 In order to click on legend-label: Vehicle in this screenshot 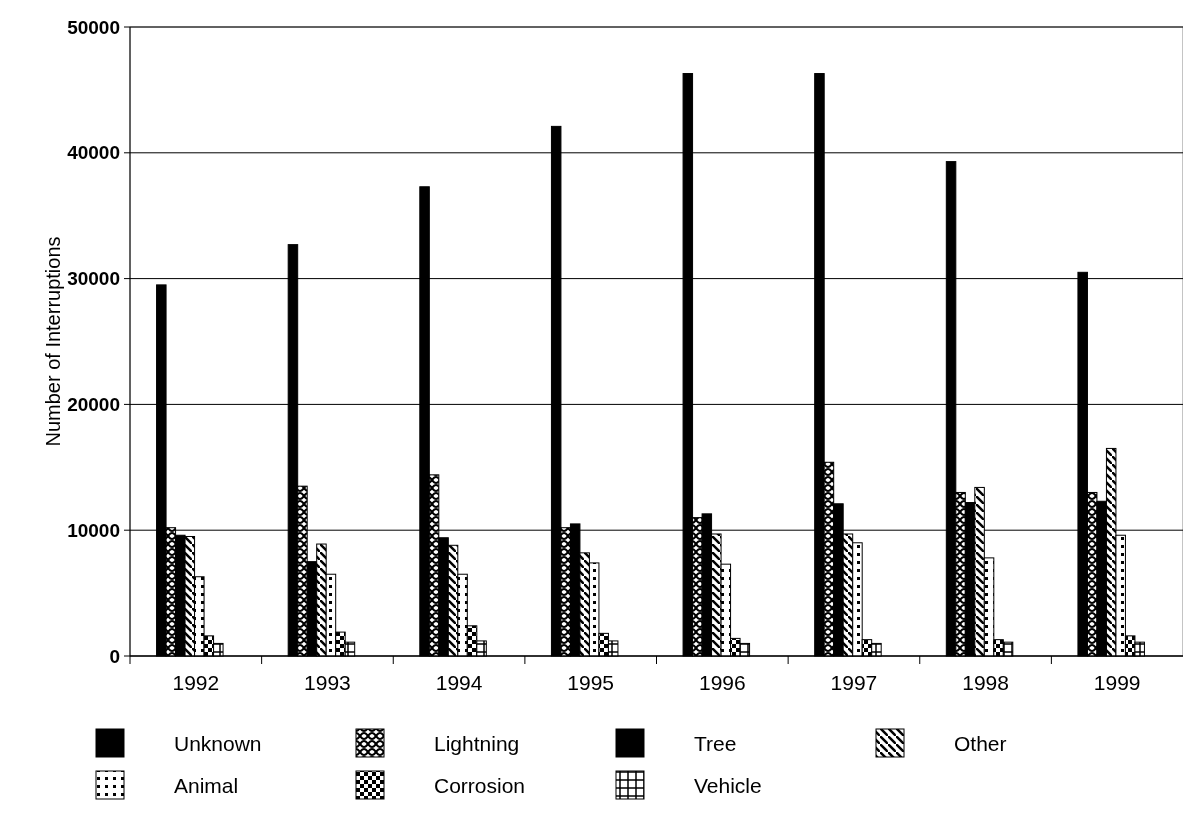, I will do `click(728, 785)`.